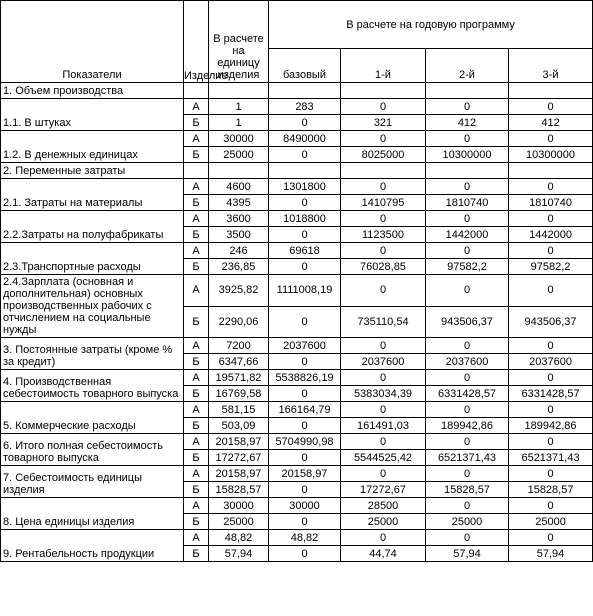  I want to click on value-cell: 3600, so click(238, 218).